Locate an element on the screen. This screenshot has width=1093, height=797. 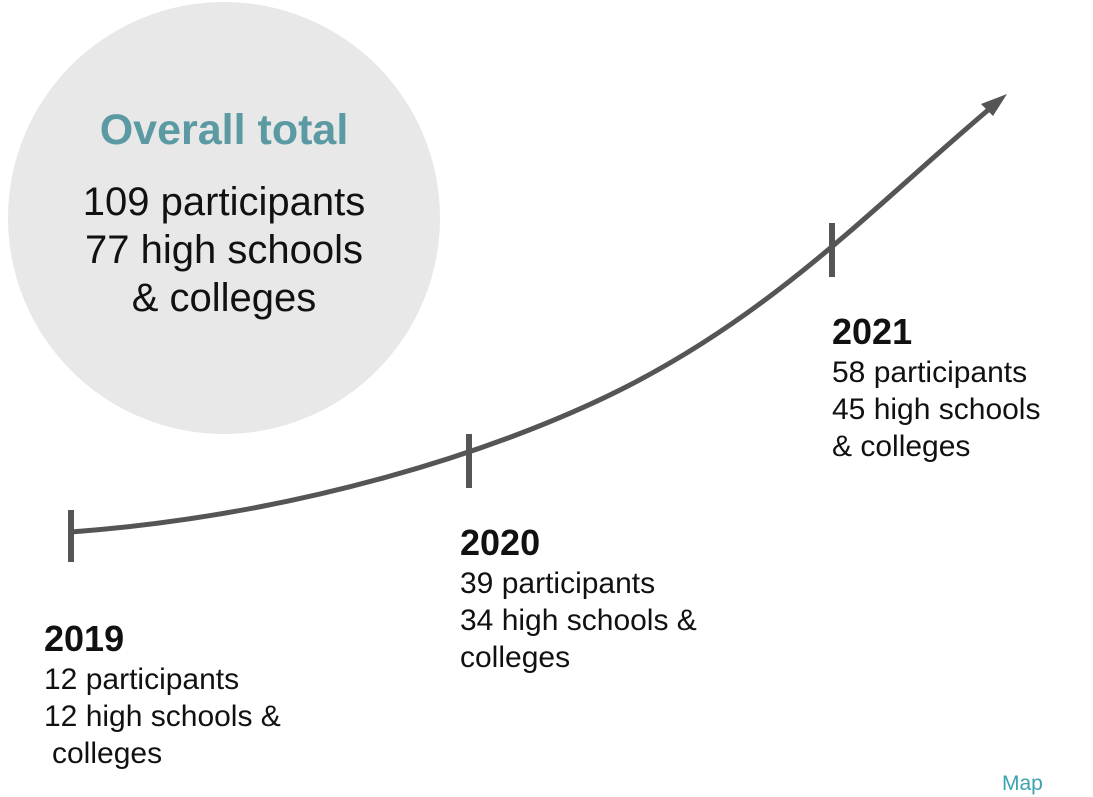
overall-schools-continued: & colleges is located at coordinates (224, 298).